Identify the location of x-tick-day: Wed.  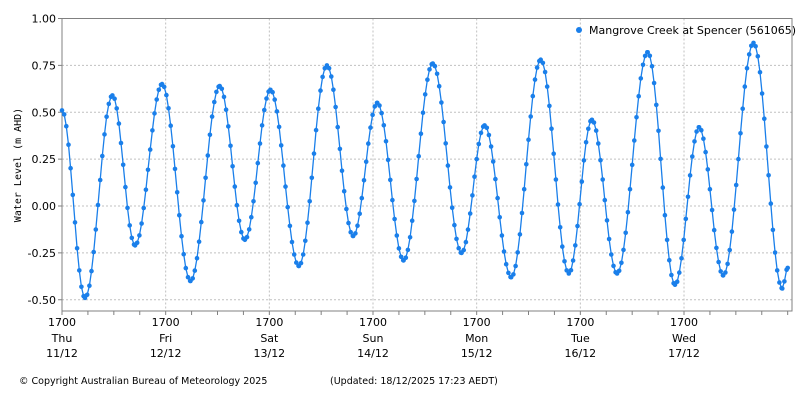
(684, 338).